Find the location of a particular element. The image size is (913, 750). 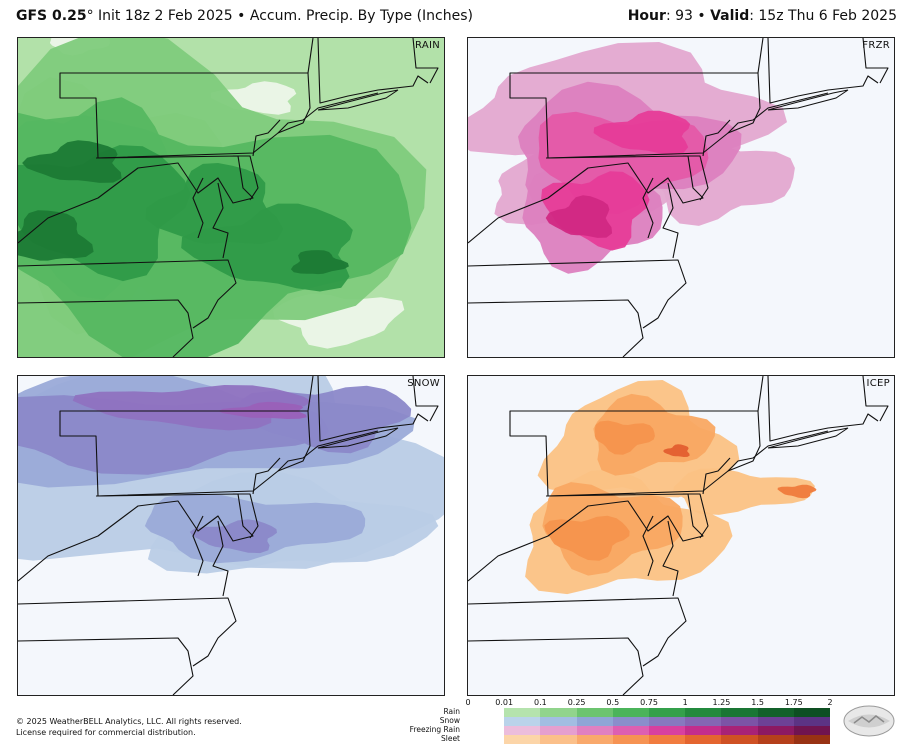

init-time: Init 18z 2 Feb 2025 is located at coordinates (163, 16).